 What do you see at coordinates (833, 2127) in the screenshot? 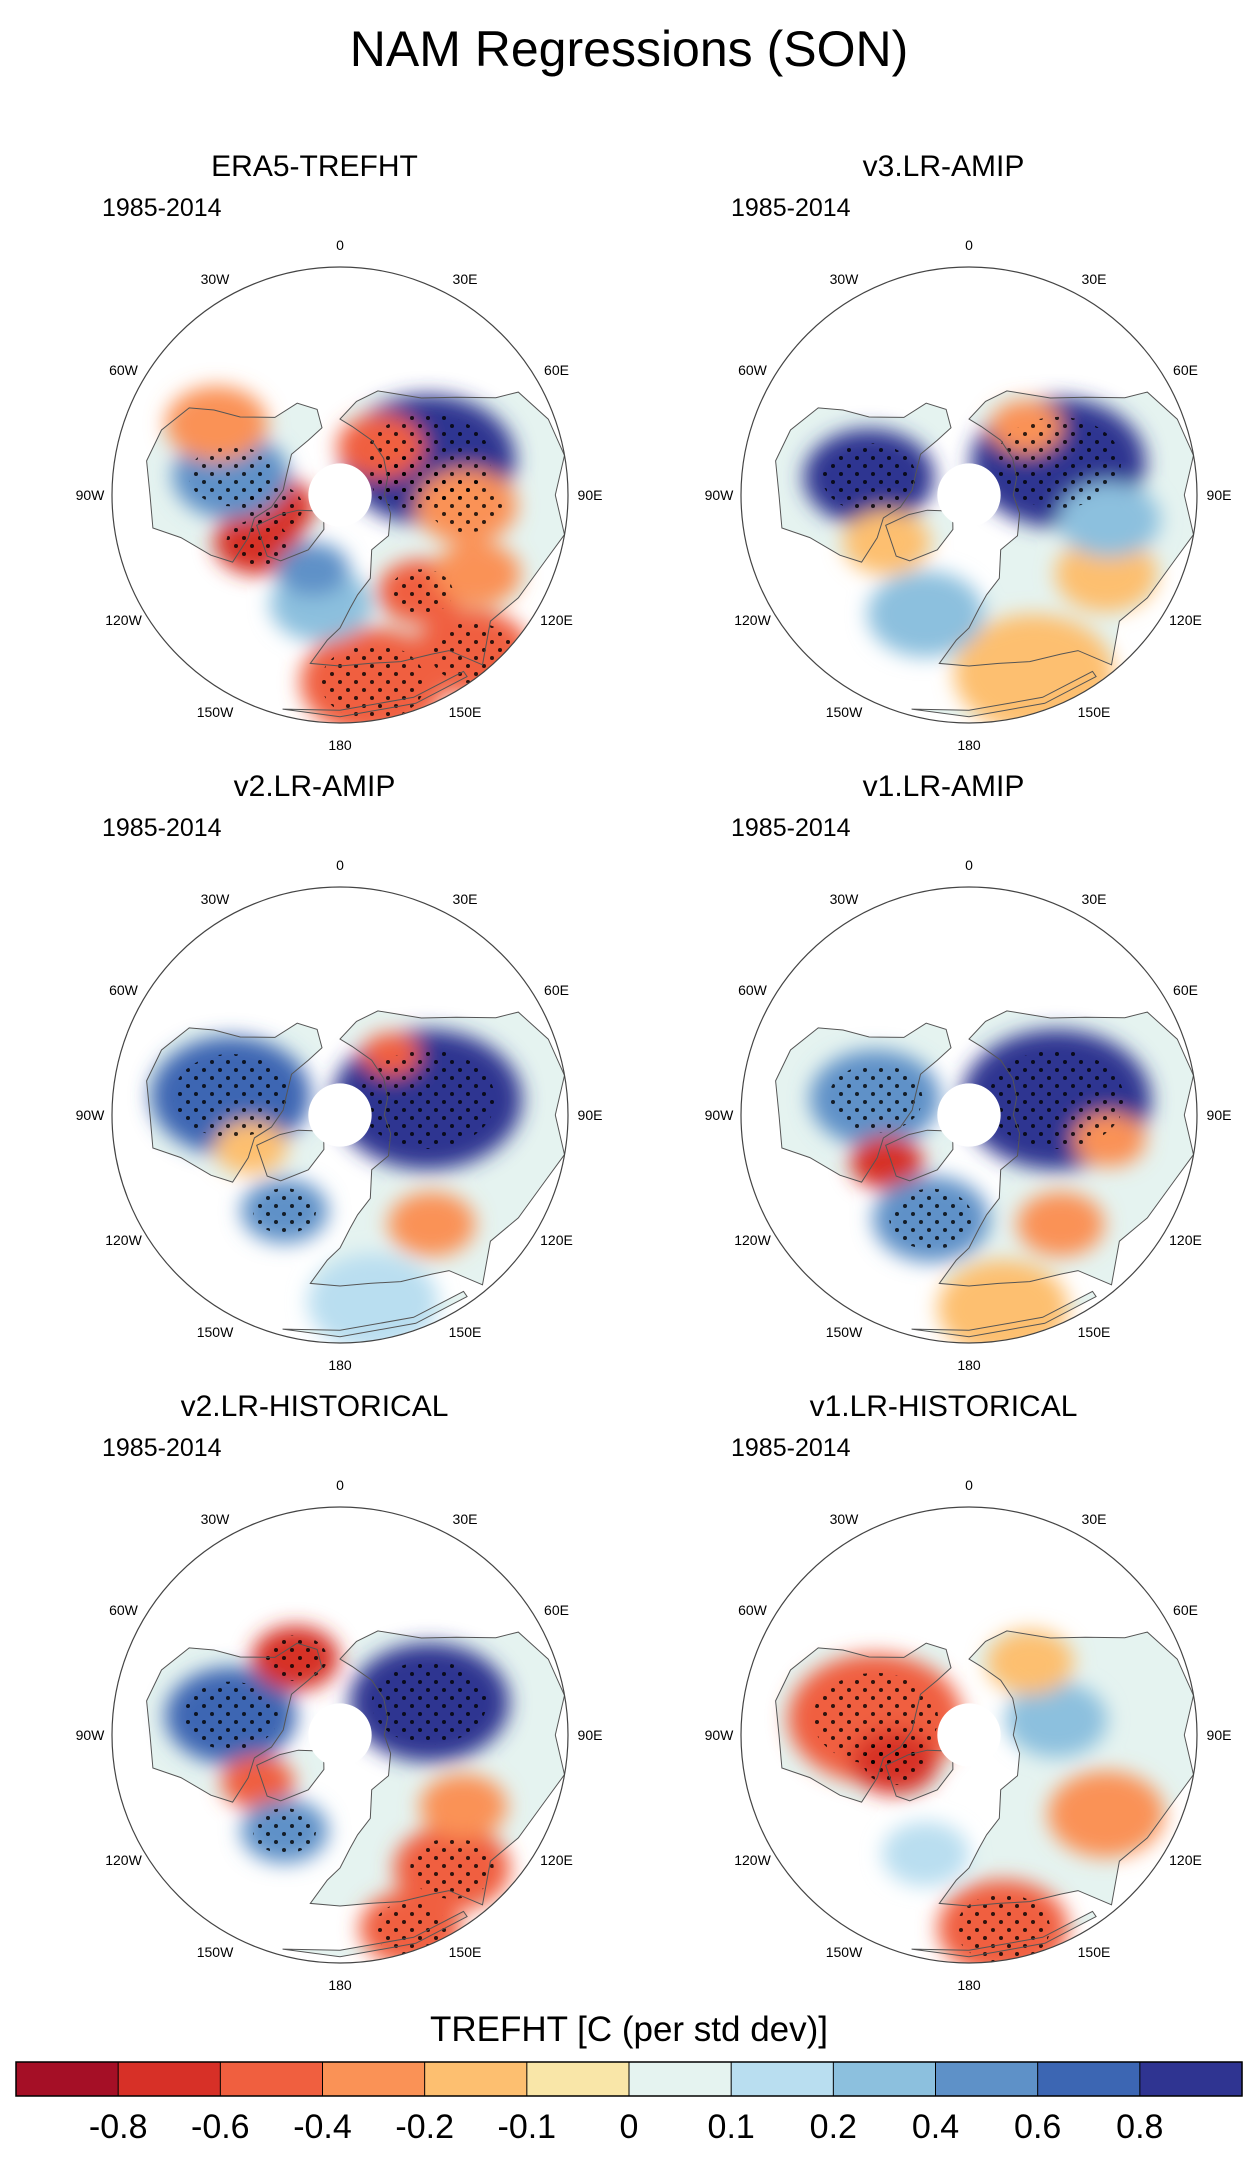
I see `colorbar-tick-label: 0.2` at bounding box center [833, 2127].